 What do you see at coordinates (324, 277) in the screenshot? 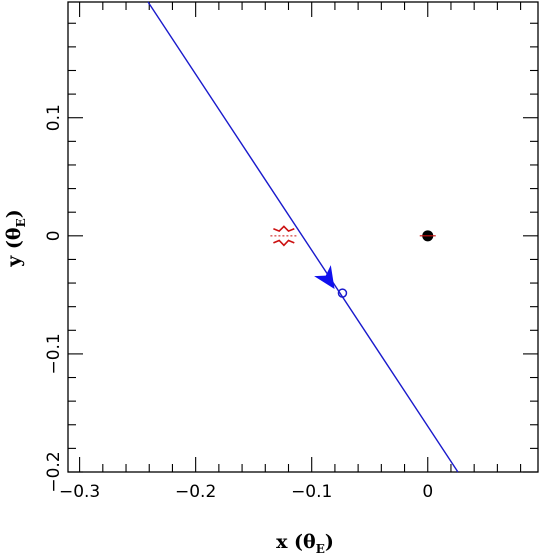
I see `direction-arrow` at bounding box center [324, 277].